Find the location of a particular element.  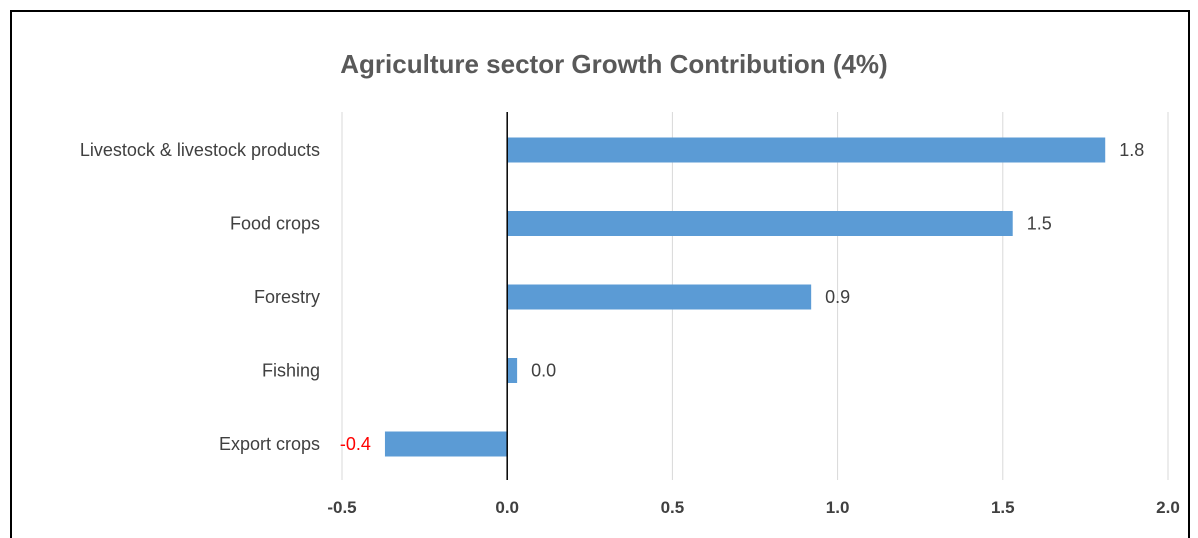

x-tick-label: 0.5 is located at coordinates (673, 507).